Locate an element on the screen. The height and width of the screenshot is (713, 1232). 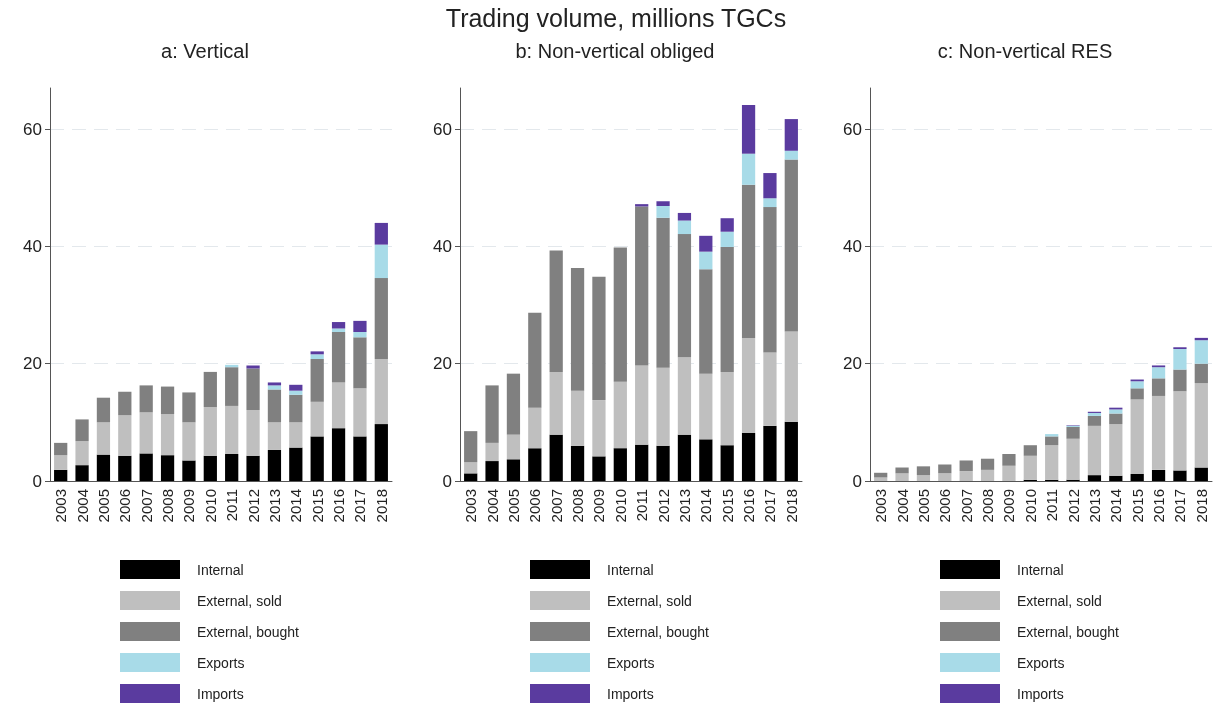
x-tick-label: 2007 is located at coordinates (966, 506).